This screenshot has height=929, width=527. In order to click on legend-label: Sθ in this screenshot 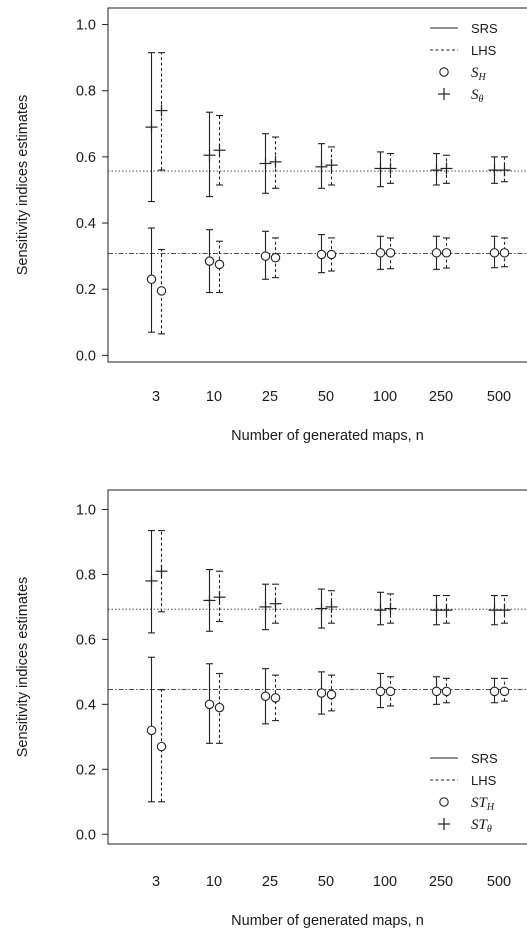, I will do `click(477, 96)`.